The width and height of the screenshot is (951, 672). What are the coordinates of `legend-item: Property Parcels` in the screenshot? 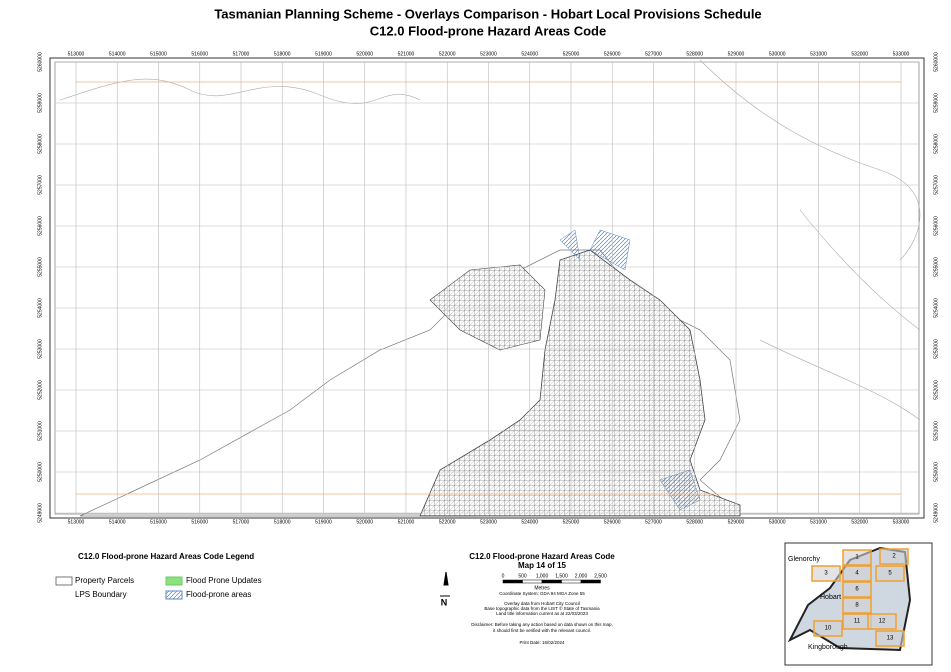 It's located at (104, 580).